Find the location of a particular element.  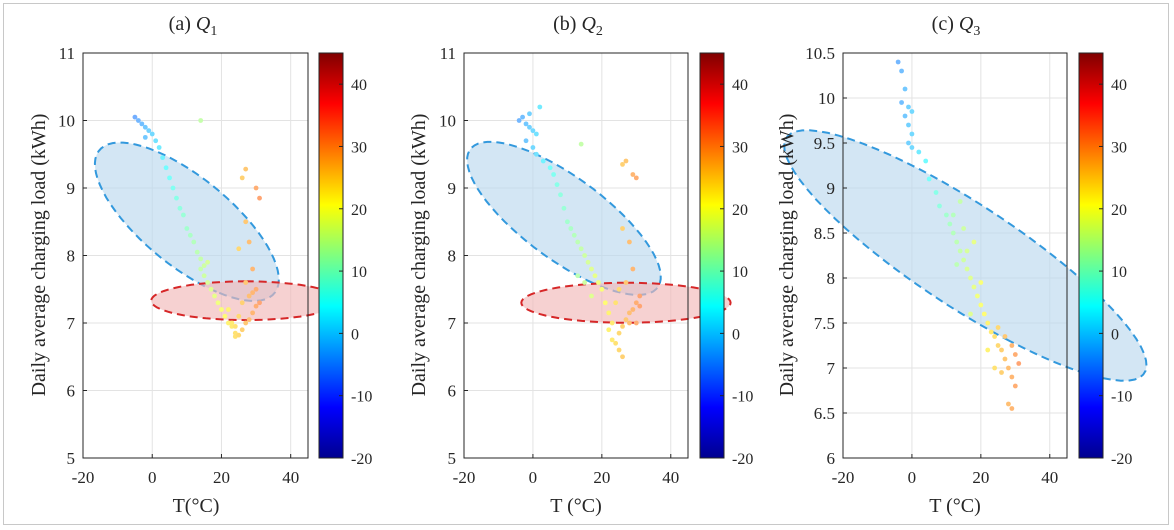

panel-b-cbtick-label-5: 30 is located at coordinates (740, 147).